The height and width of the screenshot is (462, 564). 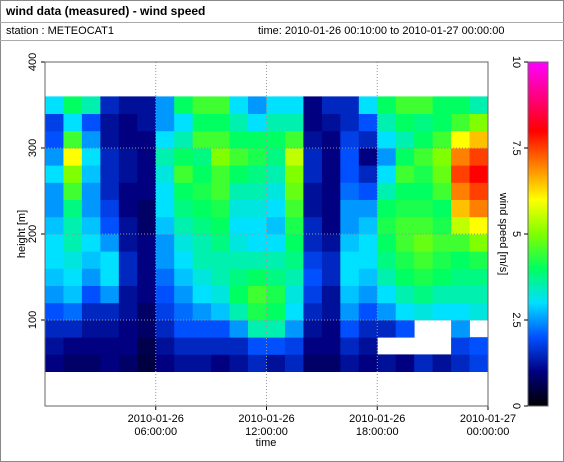 I want to click on colorbar-label: wind speed [m/s], so click(x=503, y=234).